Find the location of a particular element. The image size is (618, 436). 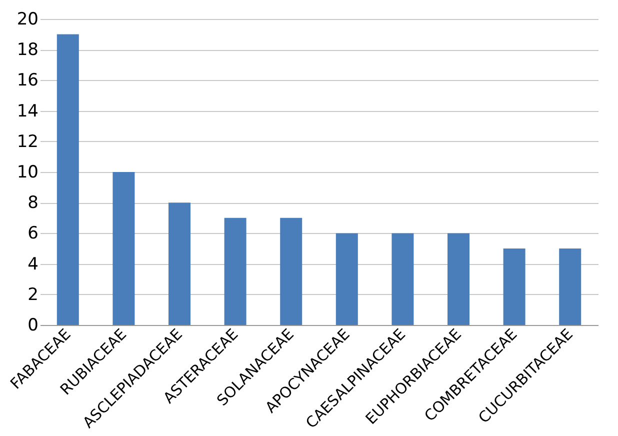

y-tick-label: 2 is located at coordinates (33, 294).